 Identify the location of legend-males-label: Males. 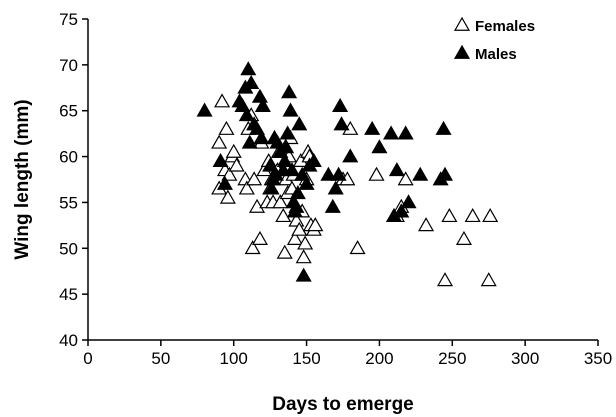
(496, 54).